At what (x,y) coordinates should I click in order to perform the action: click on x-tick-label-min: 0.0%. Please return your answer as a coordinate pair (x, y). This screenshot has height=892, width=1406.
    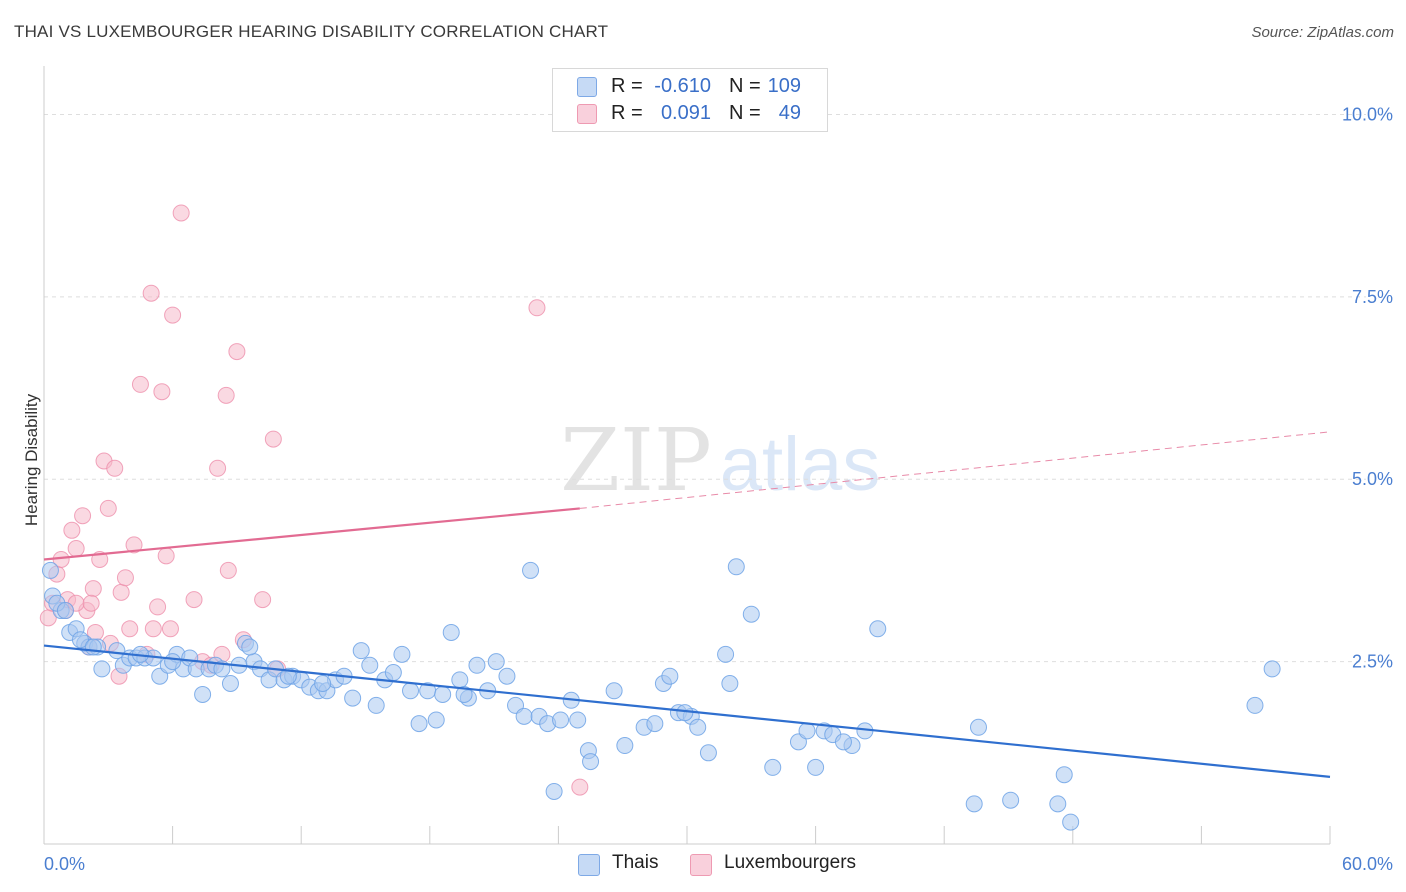
    Looking at the image, I should click on (64, 864).